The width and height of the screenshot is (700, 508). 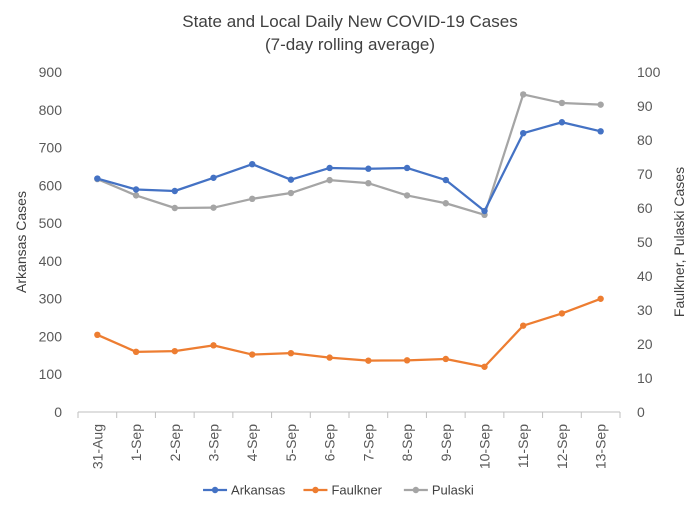 I want to click on legend-label: Faulkner, so click(x=356, y=490).